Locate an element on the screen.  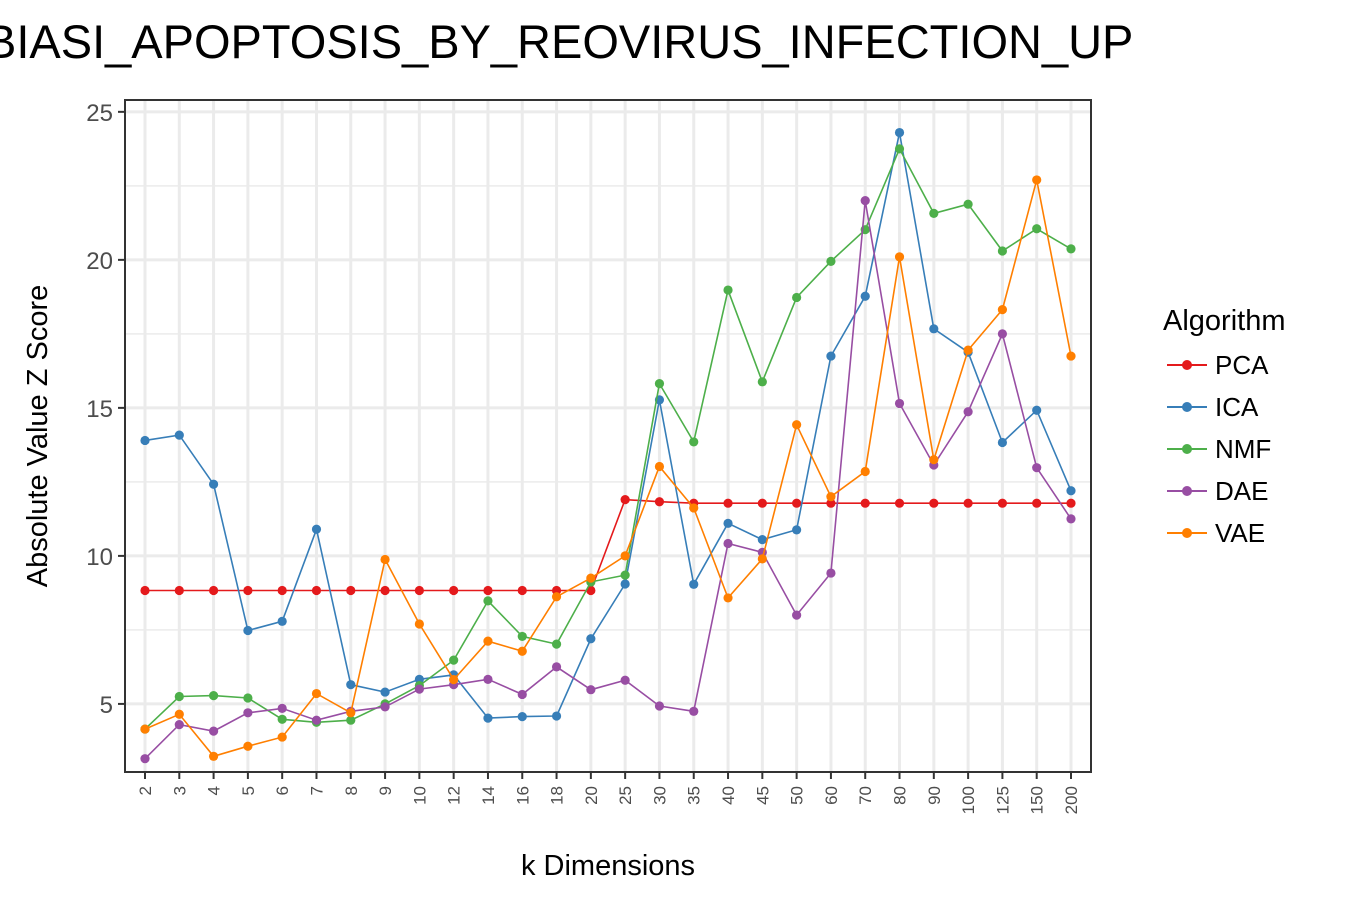
x-tick-label: 25 is located at coordinates (625, 795).